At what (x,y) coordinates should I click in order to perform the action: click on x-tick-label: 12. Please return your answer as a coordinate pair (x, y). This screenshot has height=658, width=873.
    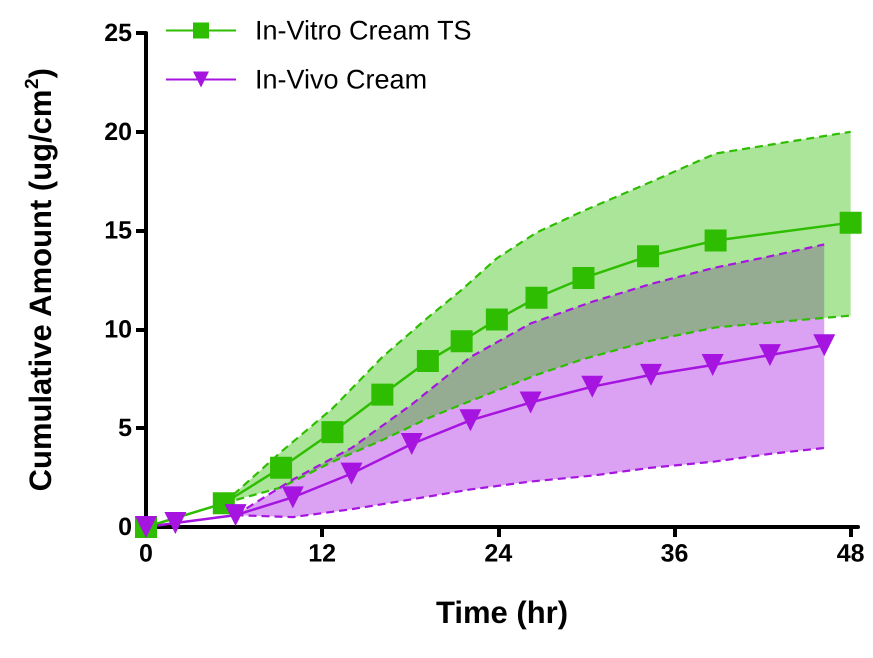
    Looking at the image, I should click on (322, 554).